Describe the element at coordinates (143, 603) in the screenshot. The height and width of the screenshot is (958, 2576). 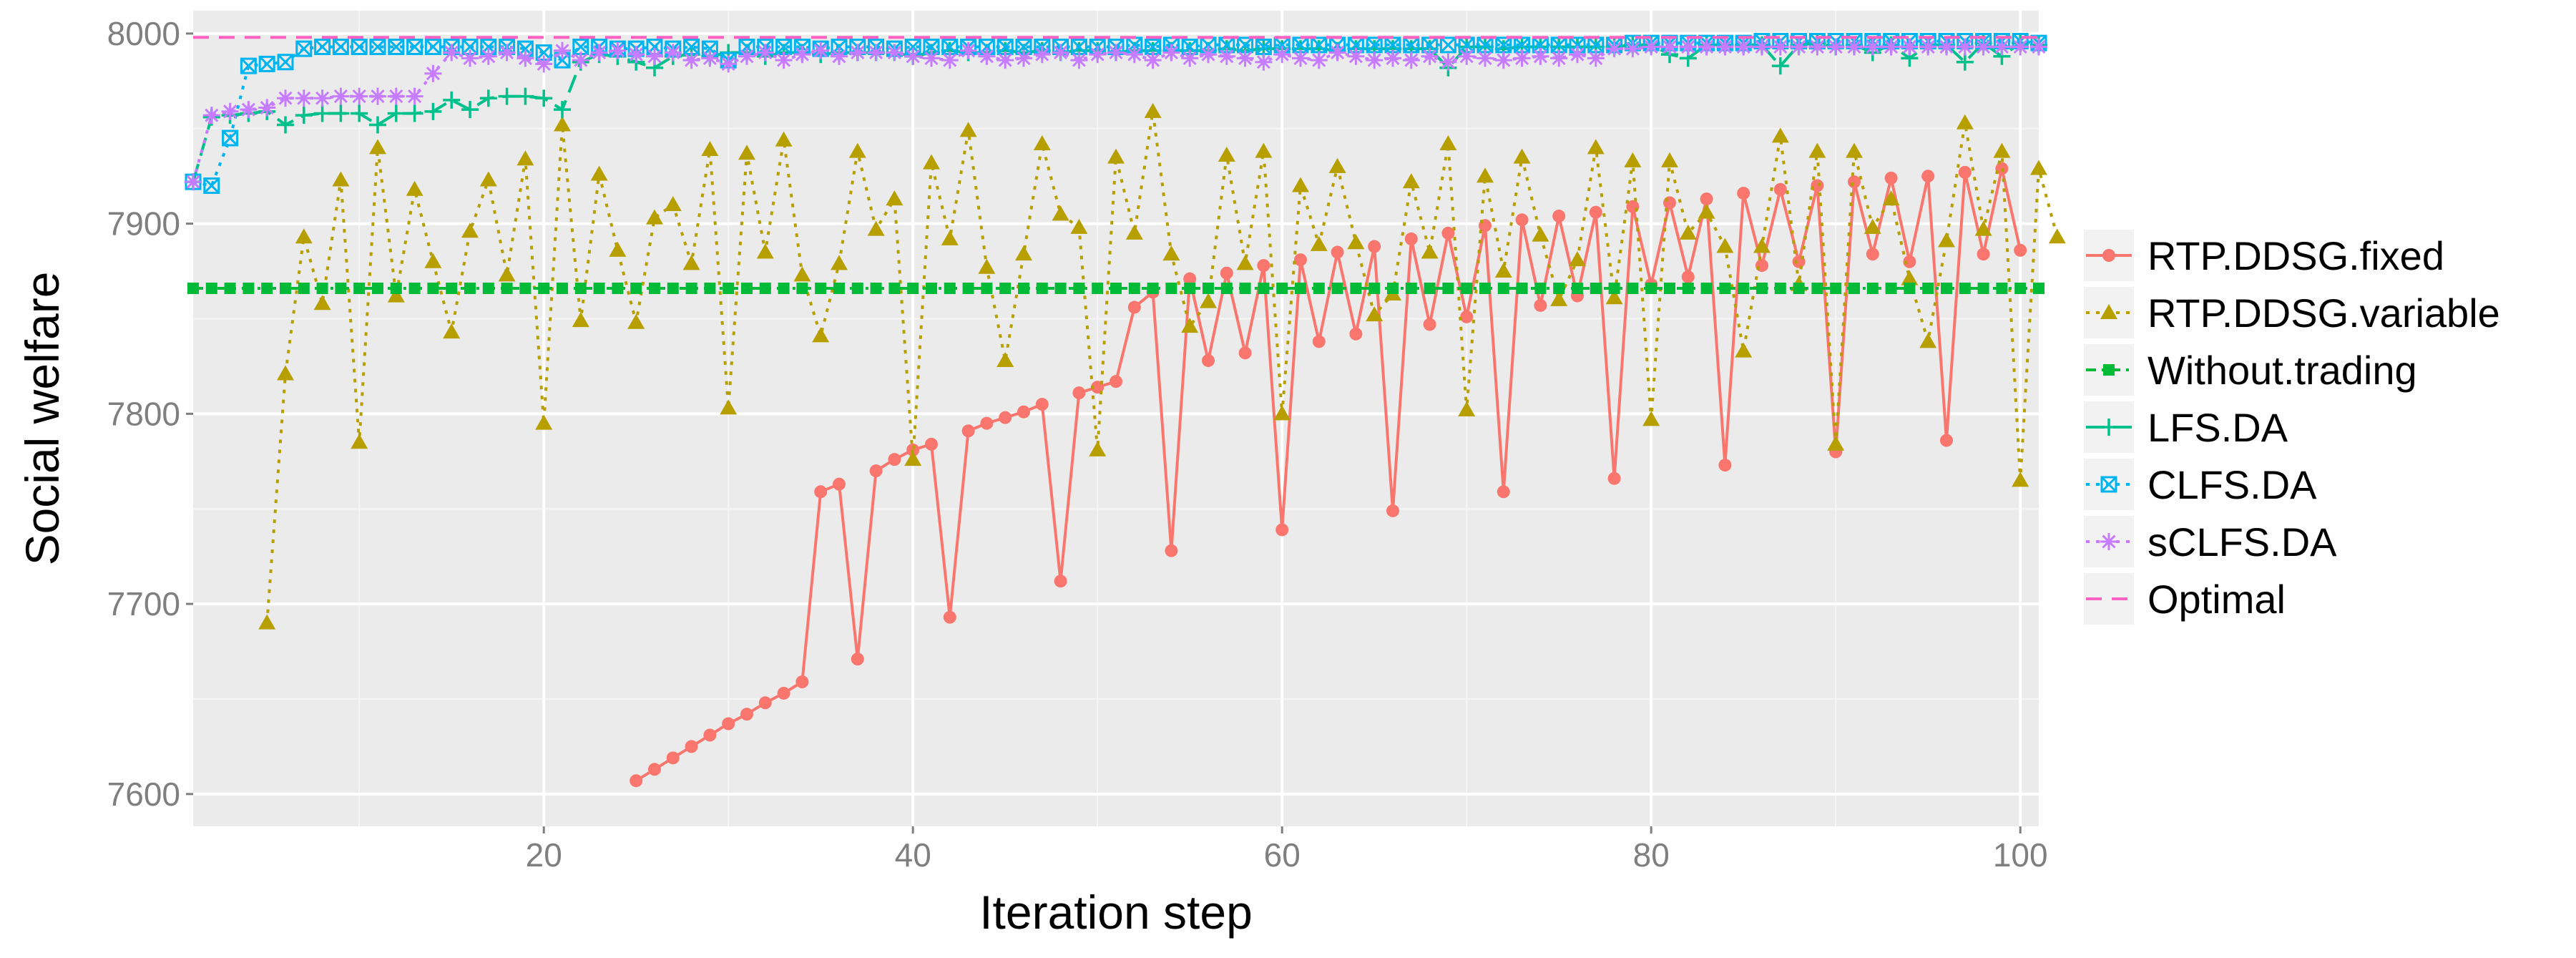
I see `y-tick-label: 7700` at that location.